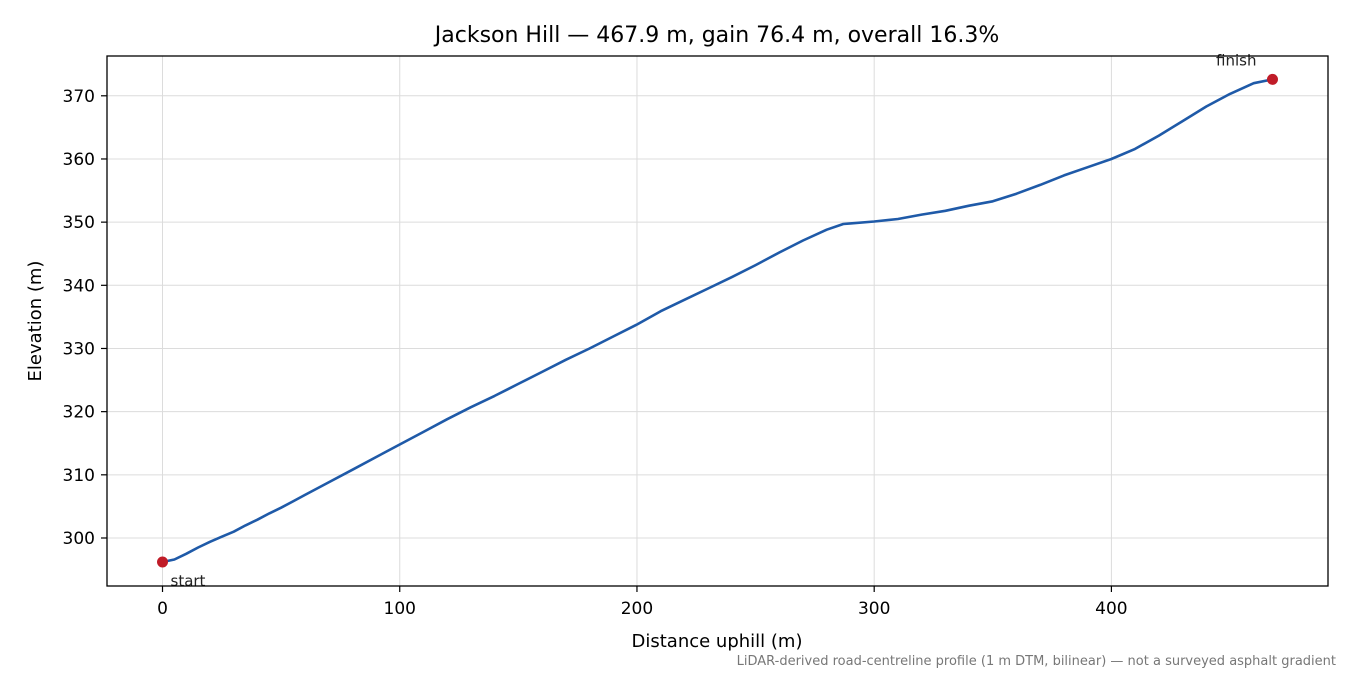 This screenshot has height=675, width=1350. I want to click on y-tick-label: 350, so click(79, 223).